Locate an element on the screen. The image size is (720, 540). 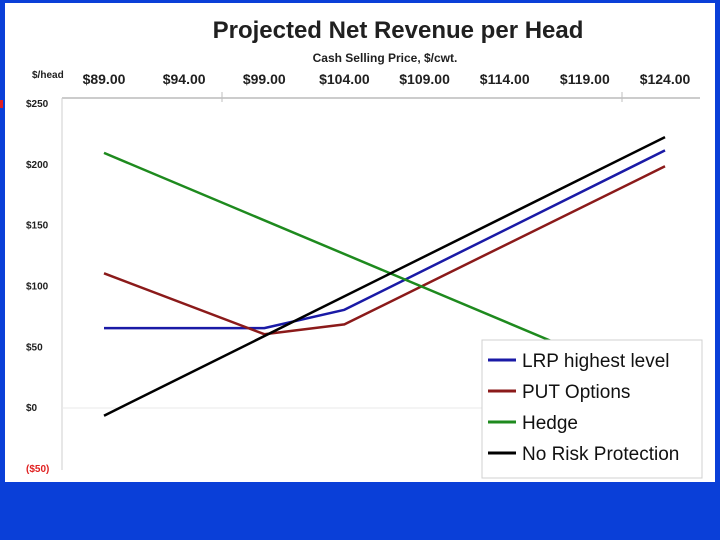
y-tick-label: $200 is located at coordinates (37, 165).